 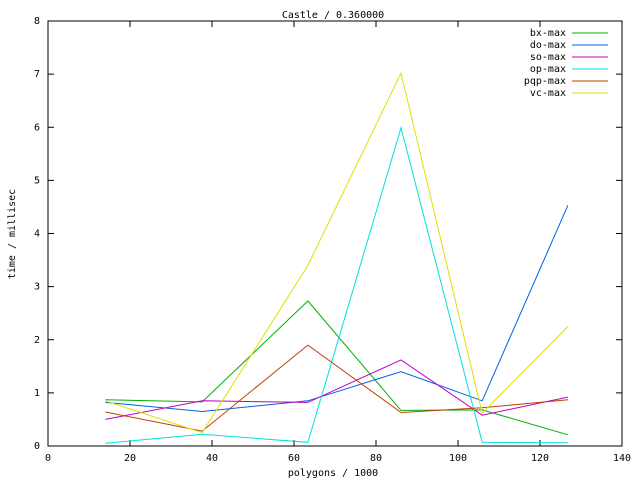 I want to click on legend-label: bx-max, so click(x=548, y=33).